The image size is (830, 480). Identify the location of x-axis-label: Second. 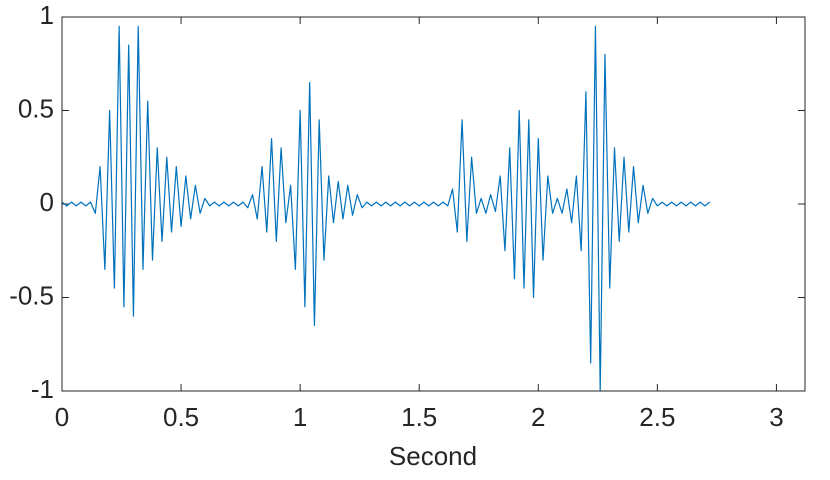
(433, 456).